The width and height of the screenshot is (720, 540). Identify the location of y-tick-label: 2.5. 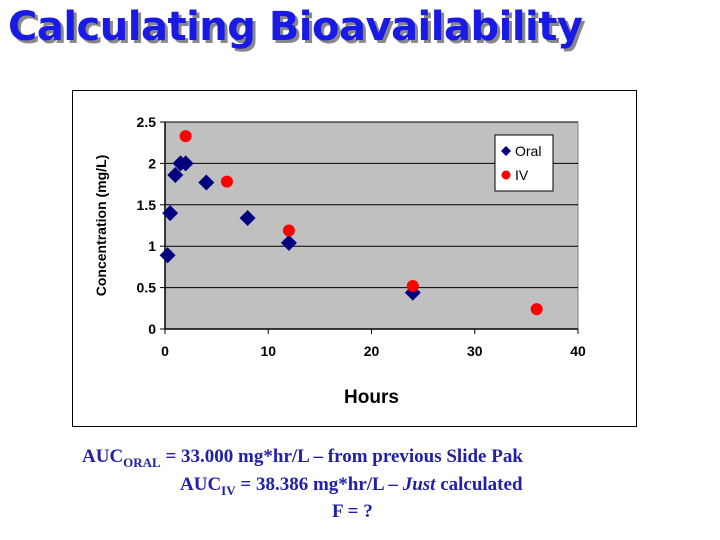
(147, 122).